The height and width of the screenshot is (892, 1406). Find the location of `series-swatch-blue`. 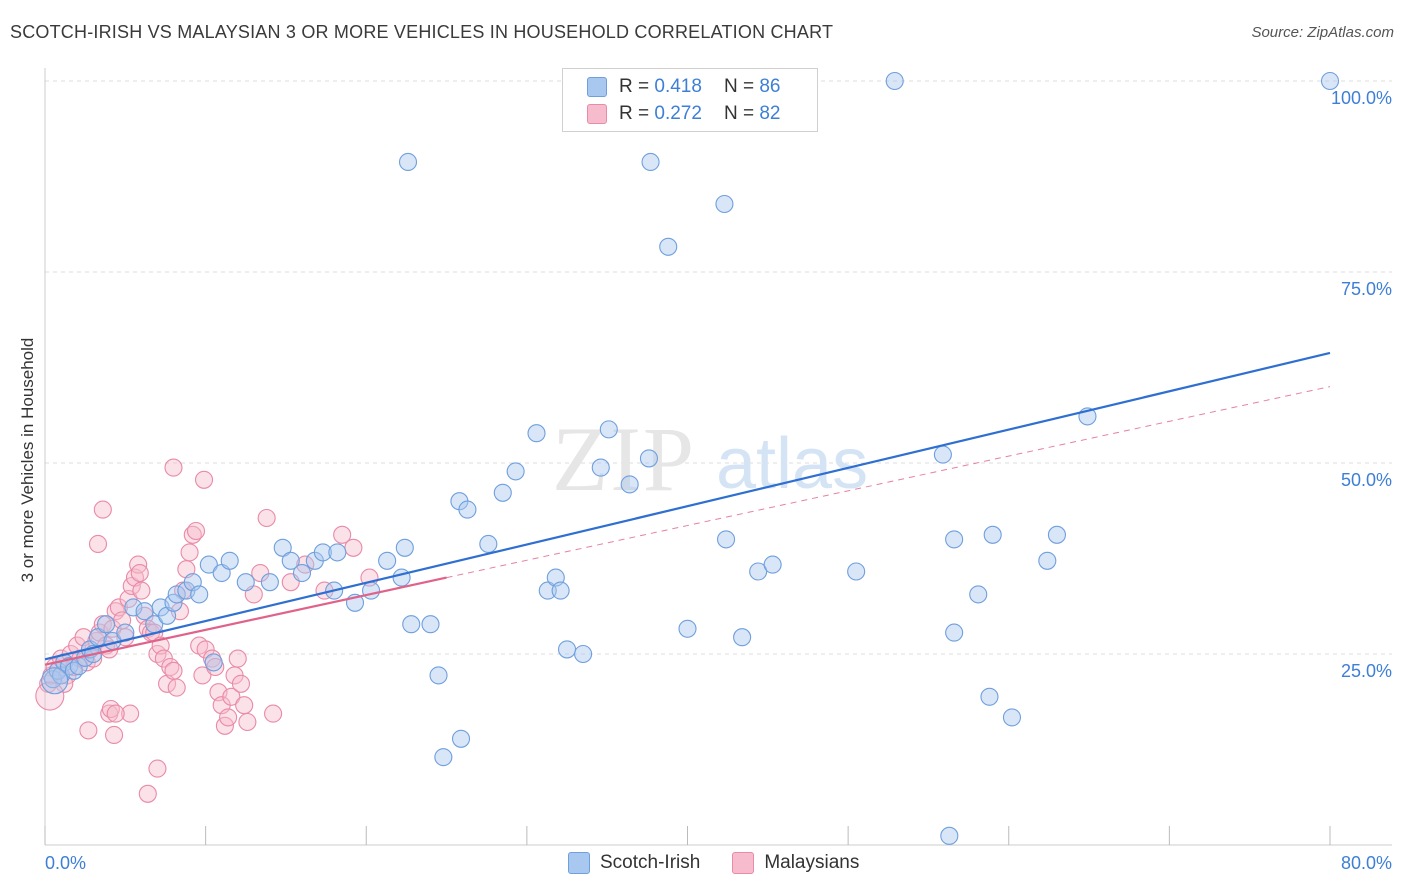

series-swatch-blue is located at coordinates (579, 863).